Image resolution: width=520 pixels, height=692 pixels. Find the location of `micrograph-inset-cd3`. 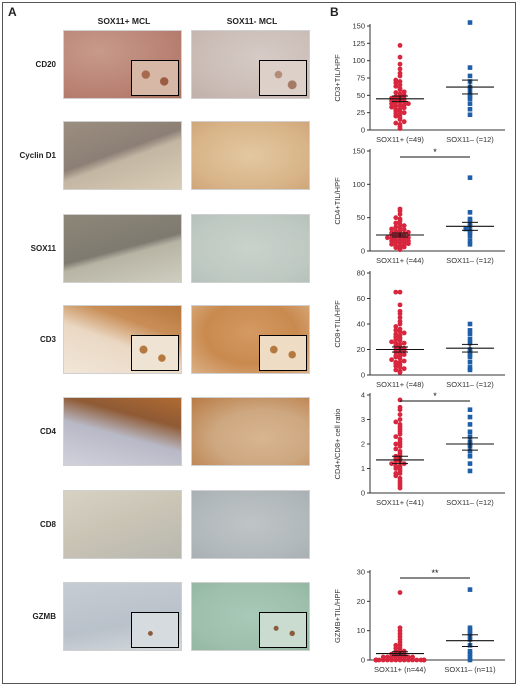

micrograph-inset-cd3 is located at coordinates (155, 353).